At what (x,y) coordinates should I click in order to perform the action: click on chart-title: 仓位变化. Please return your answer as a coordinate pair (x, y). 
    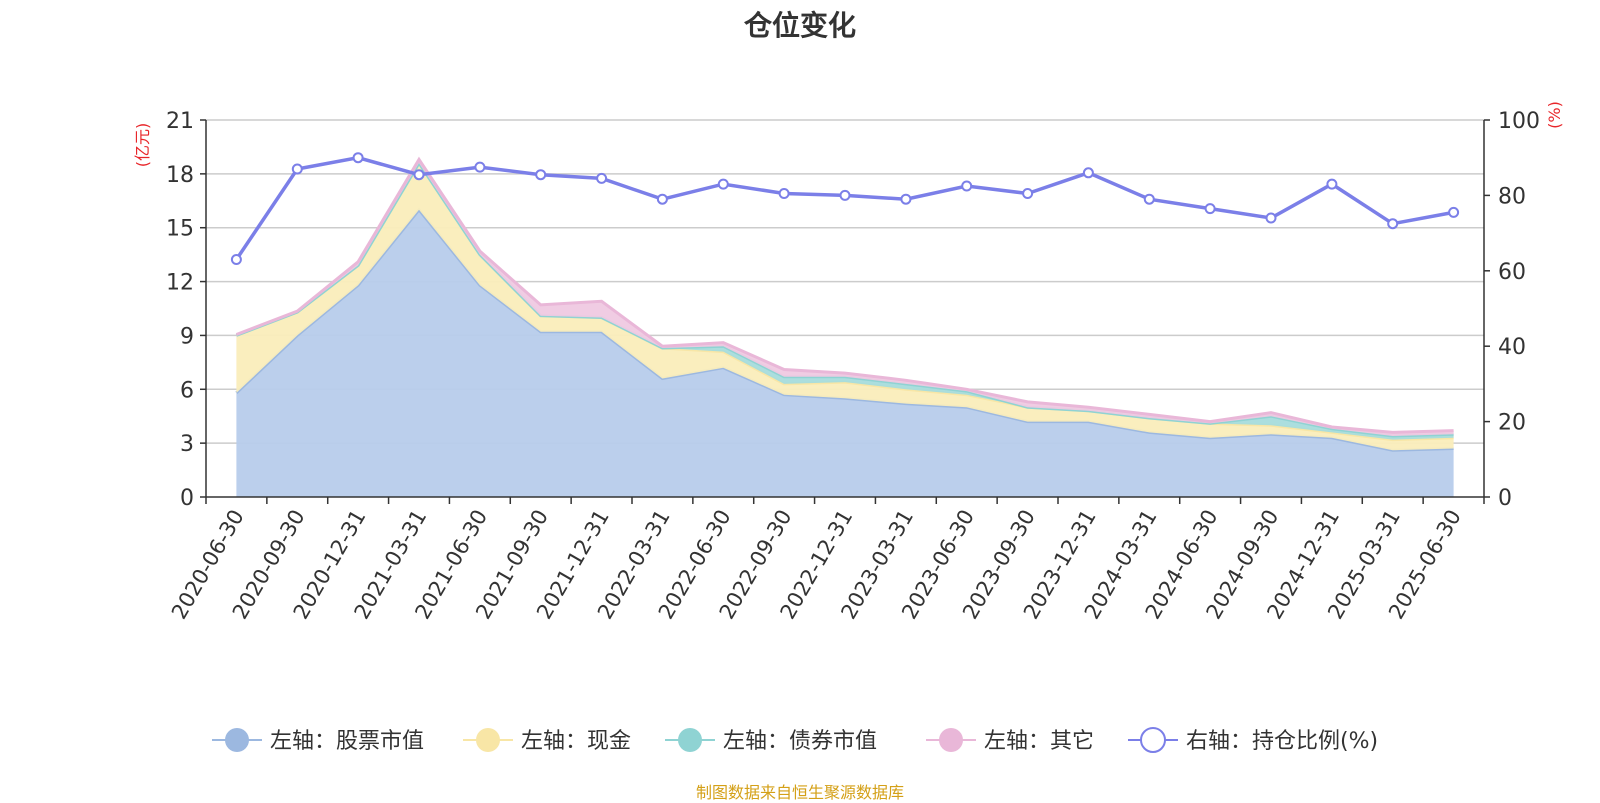
    Looking at the image, I should click on (799, 25).